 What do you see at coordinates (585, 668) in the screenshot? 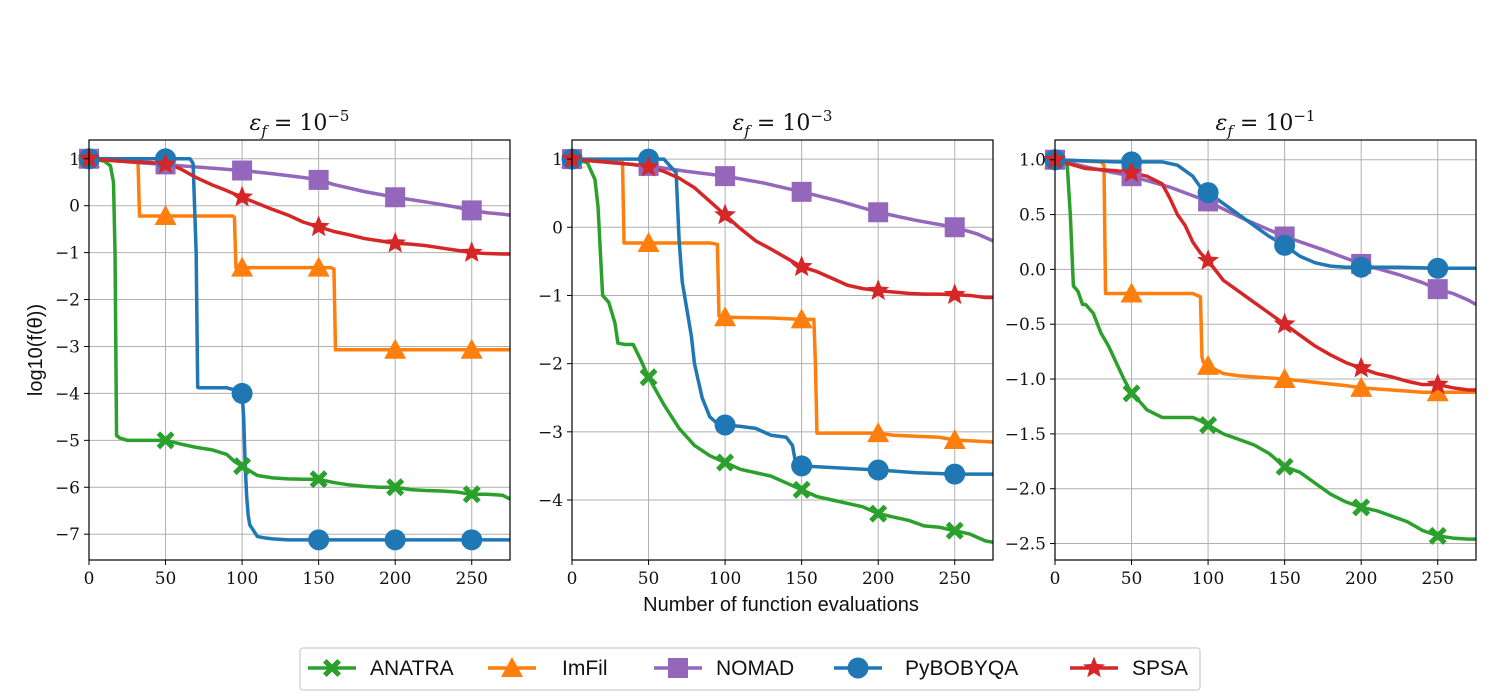
I see `legend-label: ImFil` at bounding box center [585, 668].